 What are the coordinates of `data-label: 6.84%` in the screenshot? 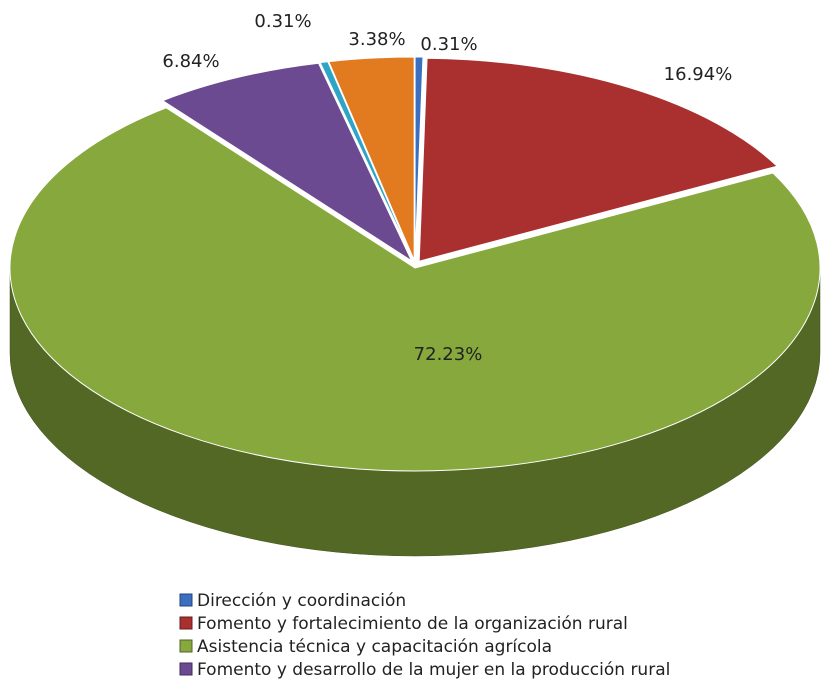 It's located at (190, 61).